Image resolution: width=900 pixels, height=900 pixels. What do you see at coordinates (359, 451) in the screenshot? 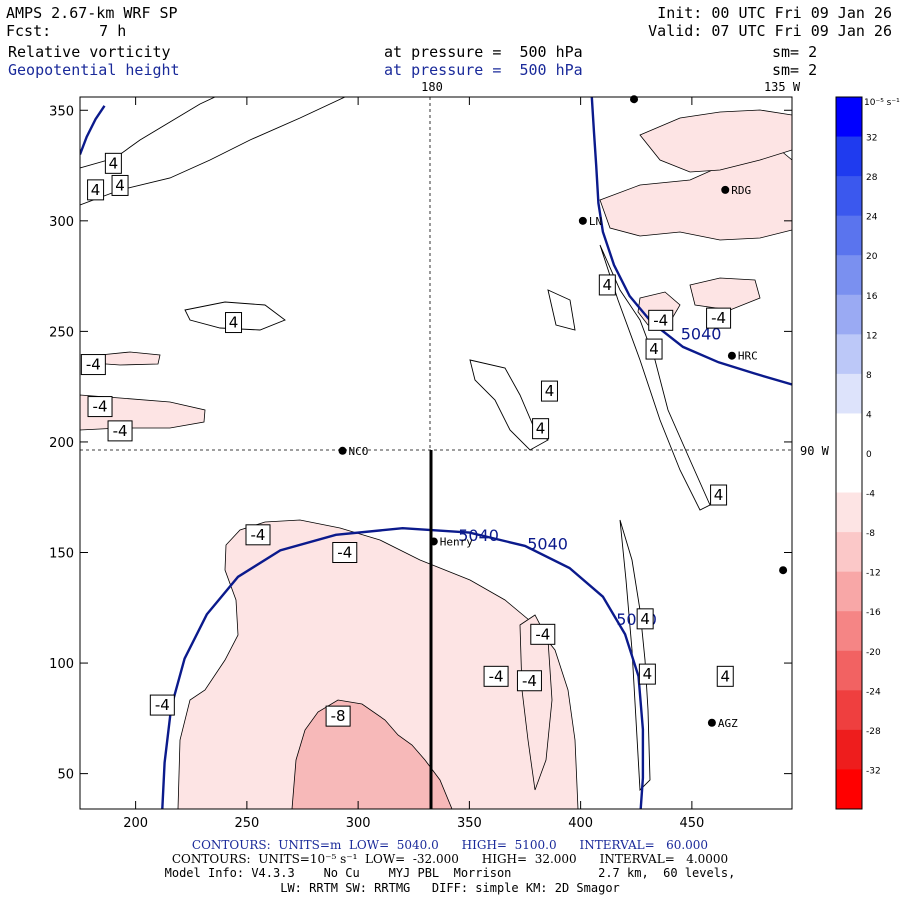
I see `station-label: NCO` at bounding box center [359, 451].